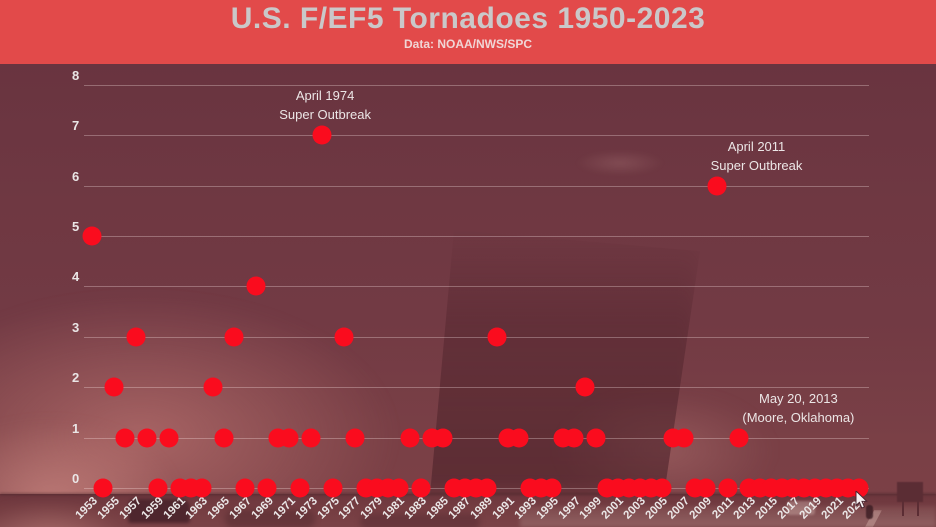 This screenshot has height=527, width=936. Describe the element at coordinates (76, 176) in the screenshot. I see `y-axis-label: 6` at that location.